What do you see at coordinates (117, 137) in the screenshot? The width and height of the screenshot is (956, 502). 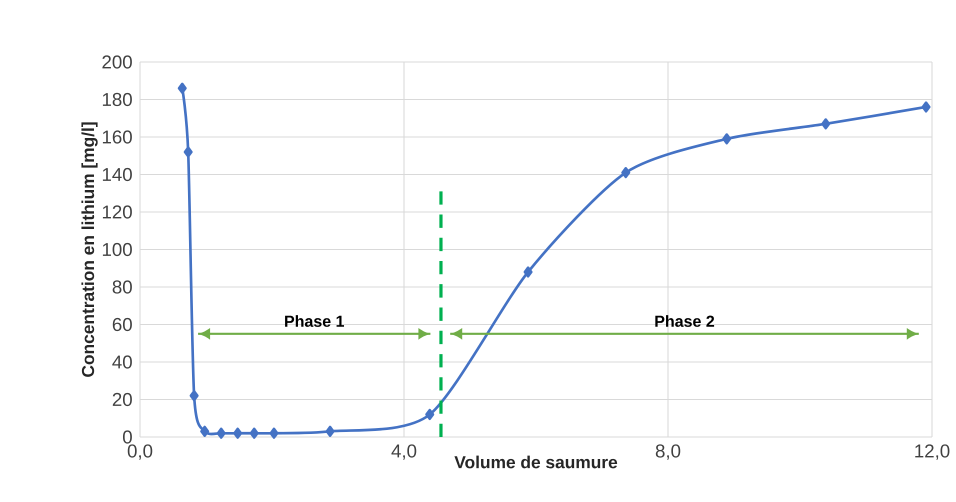 I see `y-tick-label: 160` at bounding box center [117, 137].